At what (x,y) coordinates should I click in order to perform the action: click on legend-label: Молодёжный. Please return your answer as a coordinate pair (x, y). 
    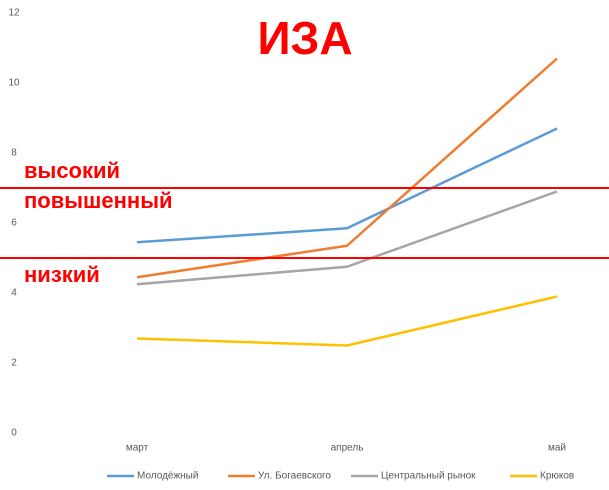
    Looking at the image, I should click on (167, 476).